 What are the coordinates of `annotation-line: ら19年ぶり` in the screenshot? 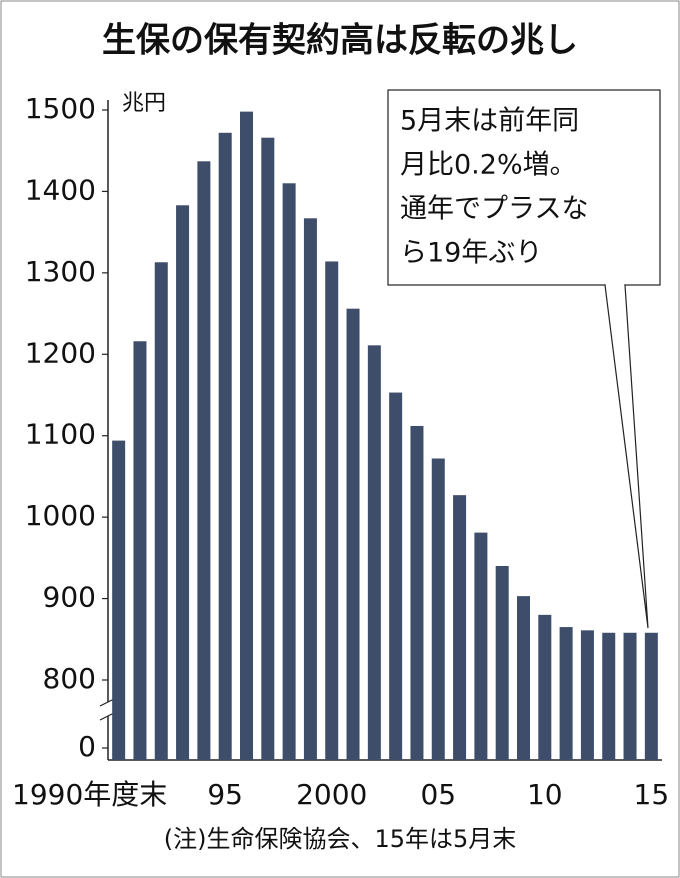 It's located at (471, 253).